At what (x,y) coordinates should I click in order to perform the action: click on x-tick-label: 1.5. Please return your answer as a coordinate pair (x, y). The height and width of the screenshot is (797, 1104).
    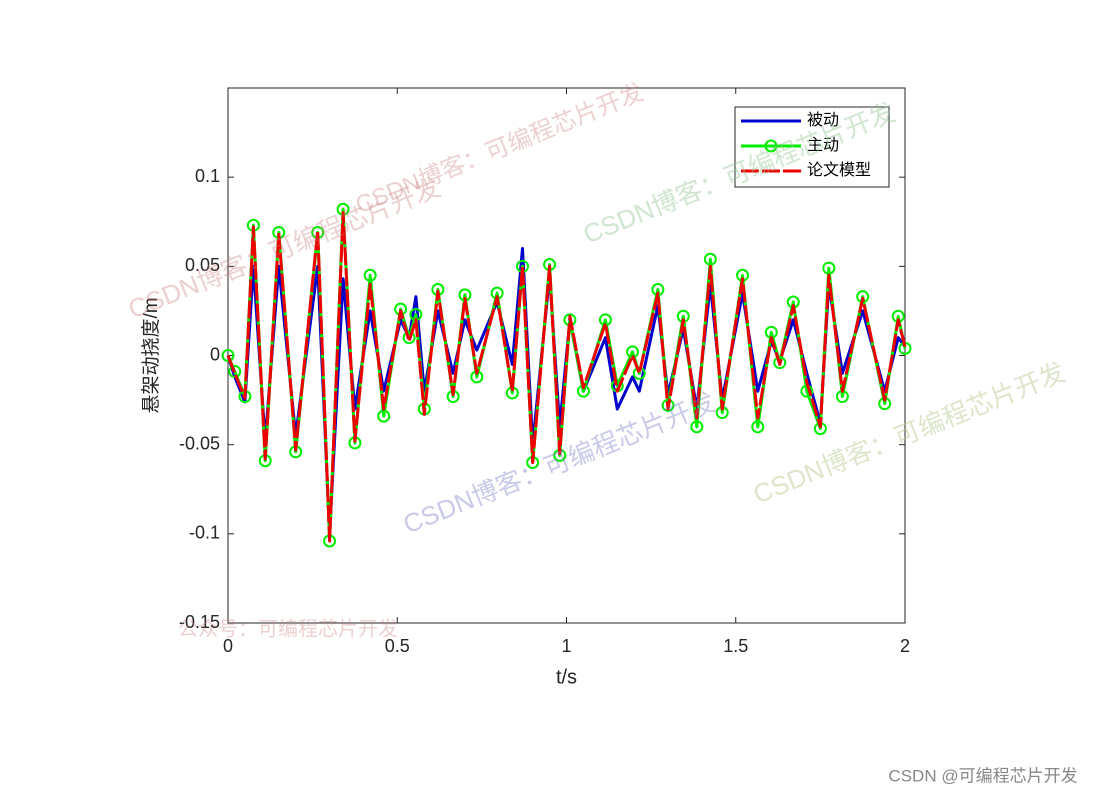
    Looking at the image, I should click on (735, 646).